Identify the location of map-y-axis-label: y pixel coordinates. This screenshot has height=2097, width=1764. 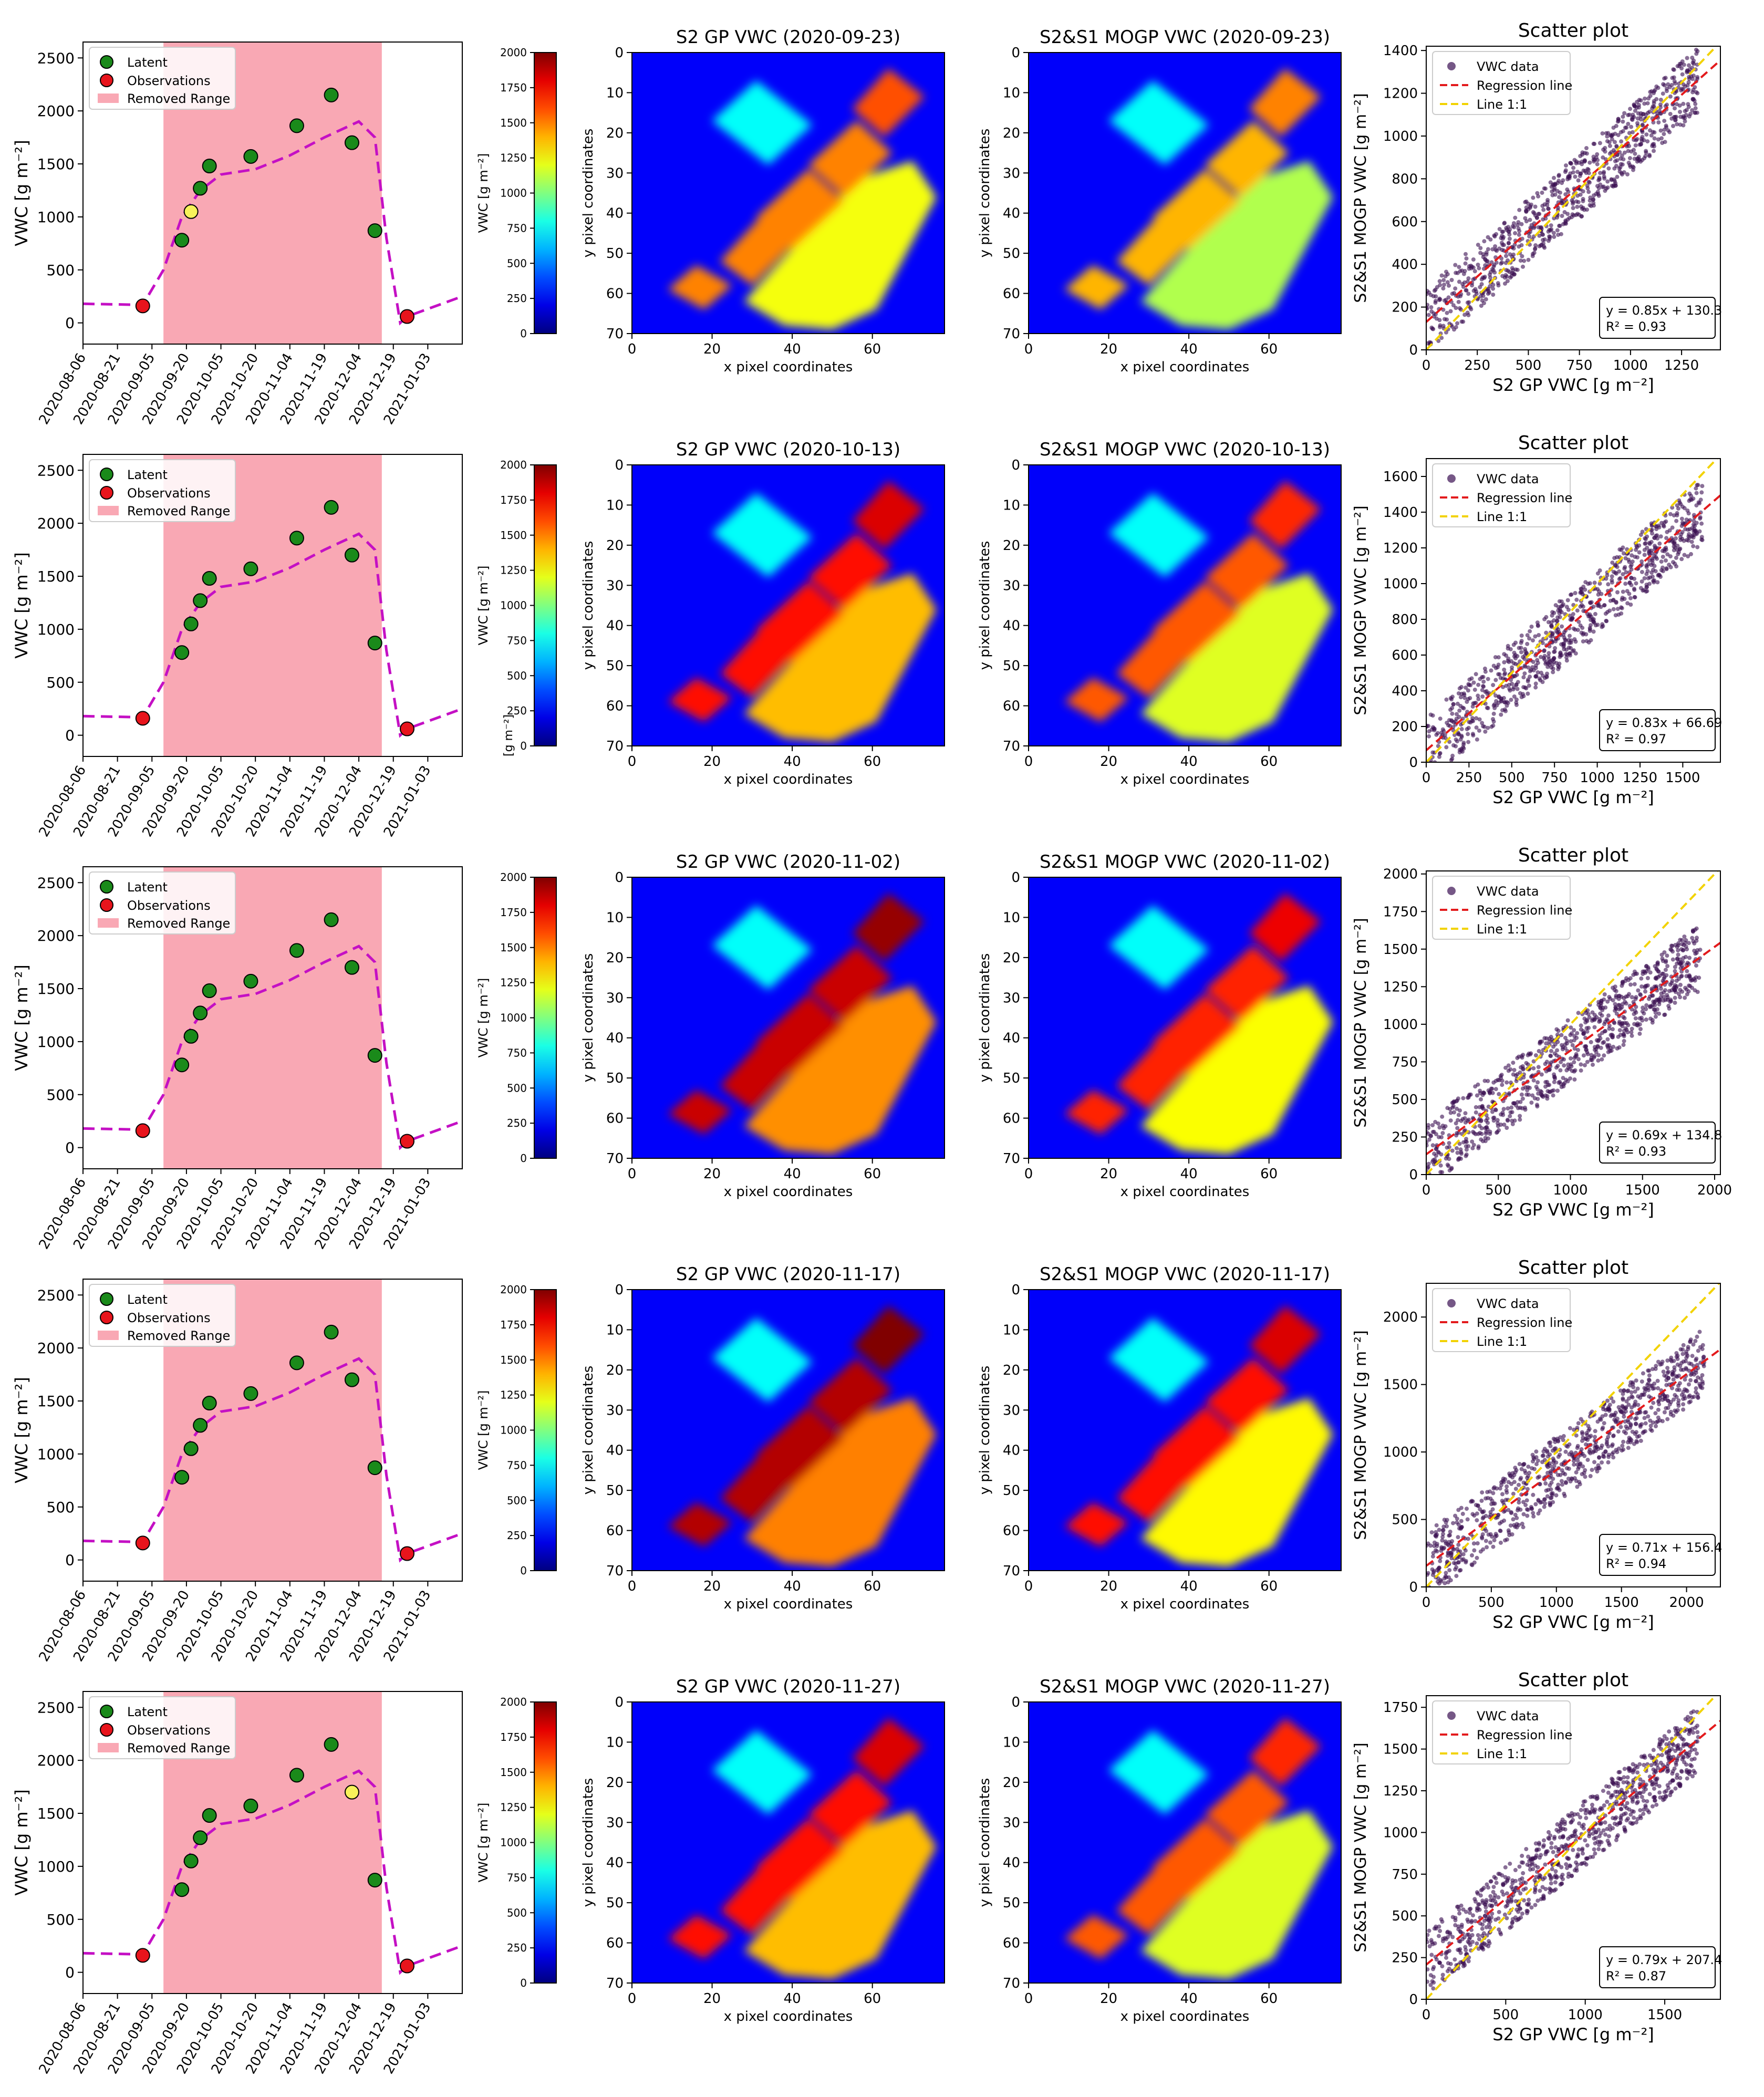
(985, 605).